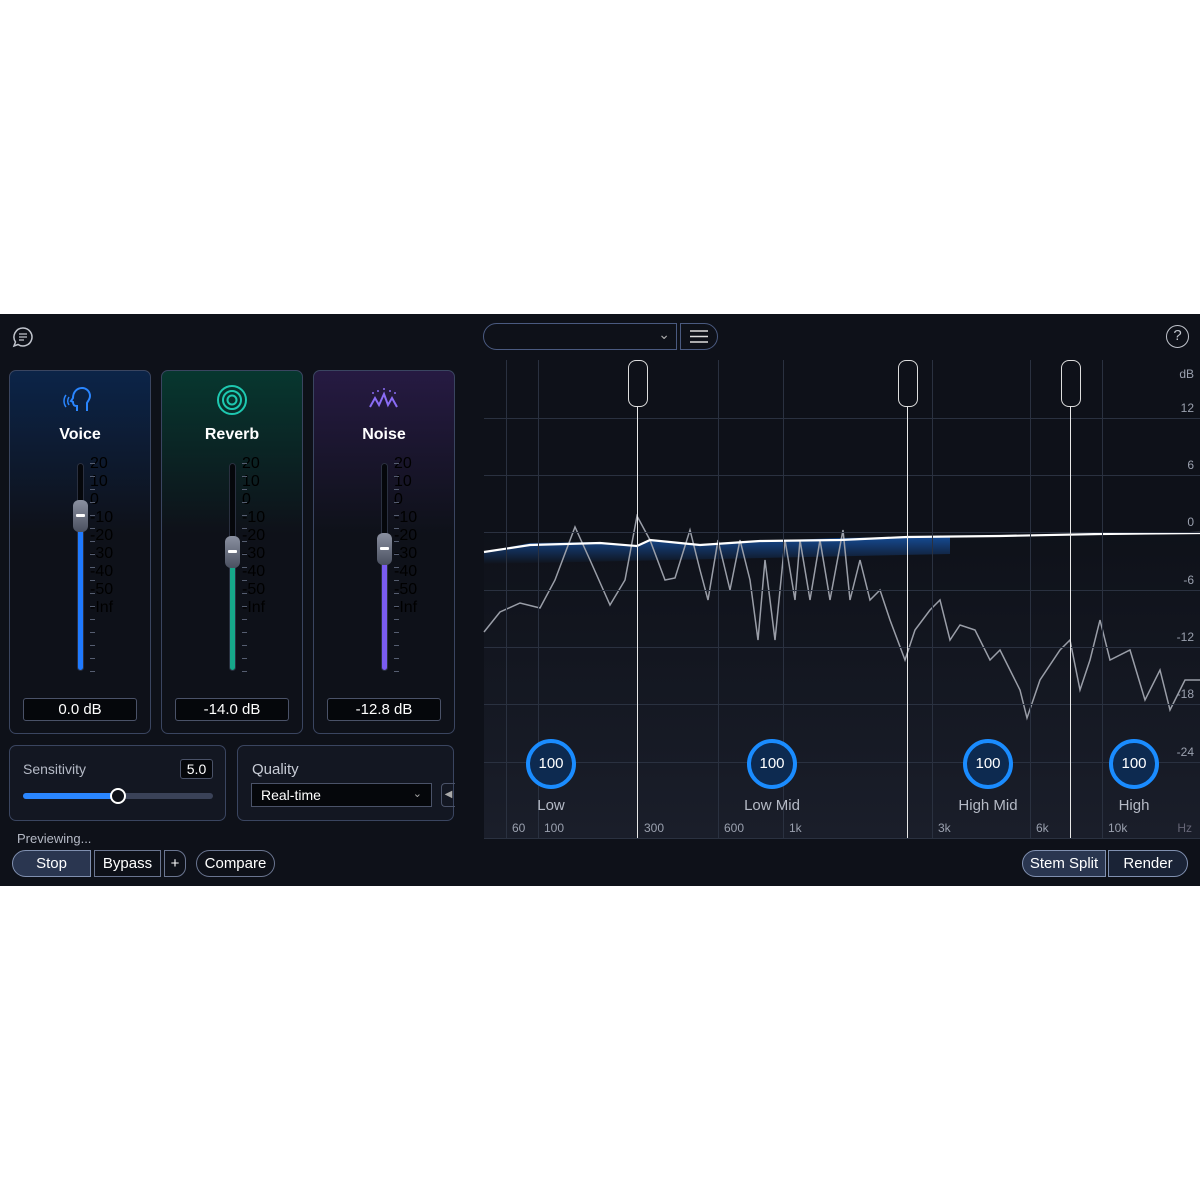 This screenshot has height=1200, width=1200. I want to click on module-title: Voice, so click(80, 434).